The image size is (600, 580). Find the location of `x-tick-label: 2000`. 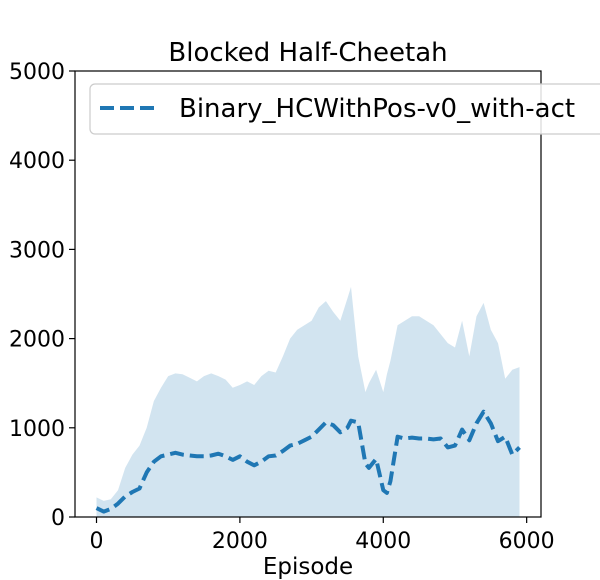

x-tick-label: 2000 is located at coordinates (240, 541).